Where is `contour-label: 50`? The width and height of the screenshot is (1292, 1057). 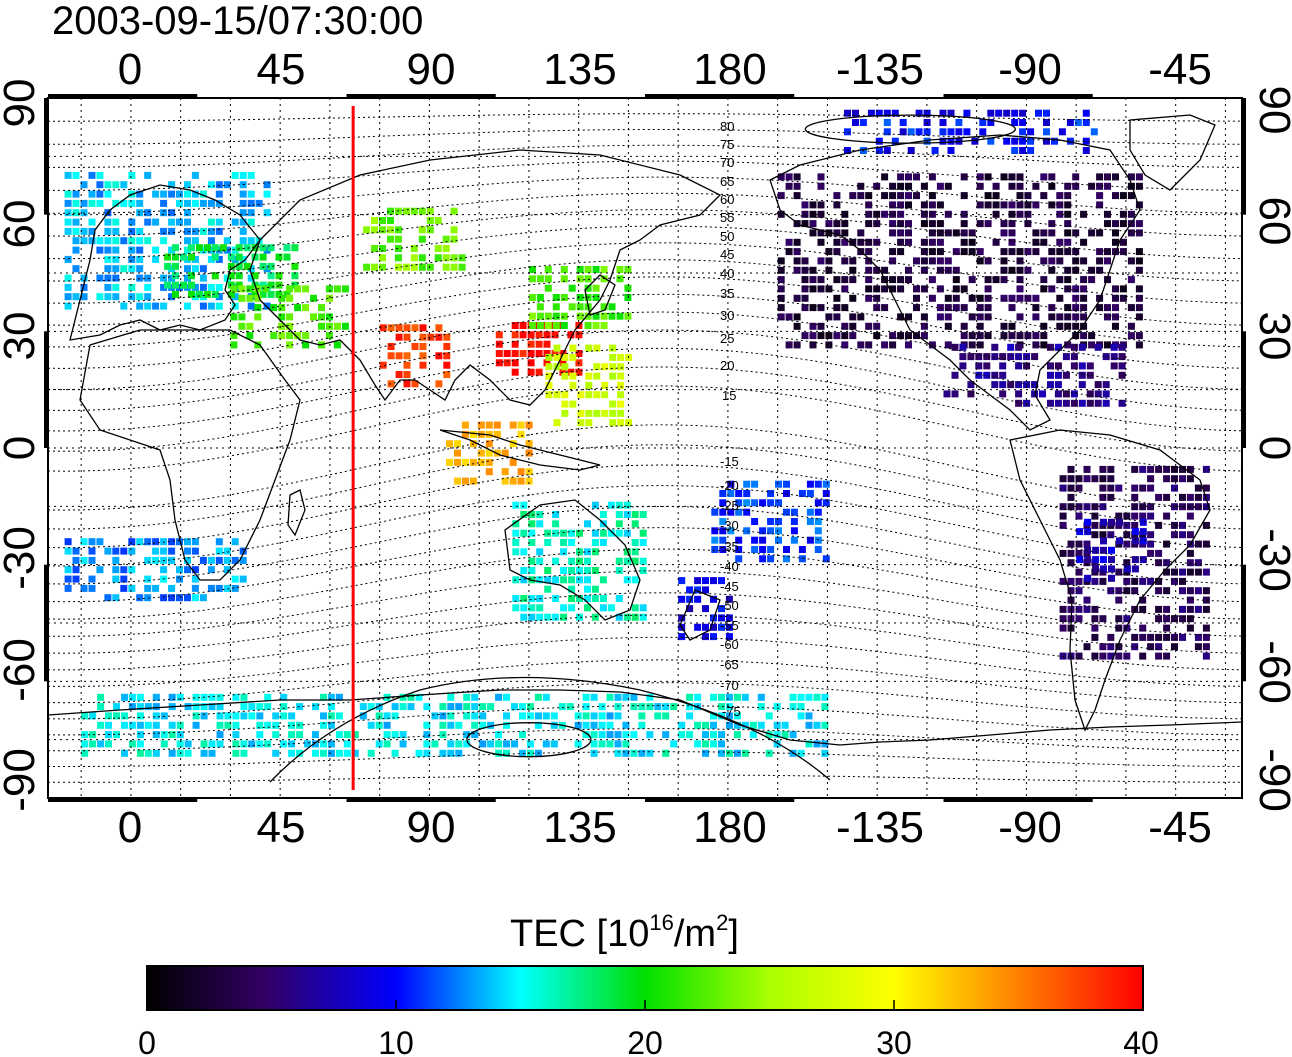
contour-label: 50 is located at coordinates (727, 236).